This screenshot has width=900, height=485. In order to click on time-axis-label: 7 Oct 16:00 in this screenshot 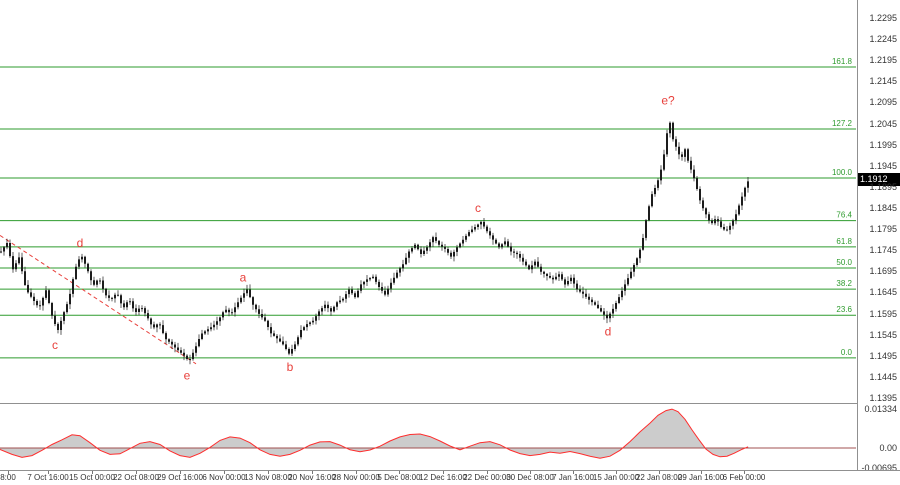, I will do `click(48, 477)`.